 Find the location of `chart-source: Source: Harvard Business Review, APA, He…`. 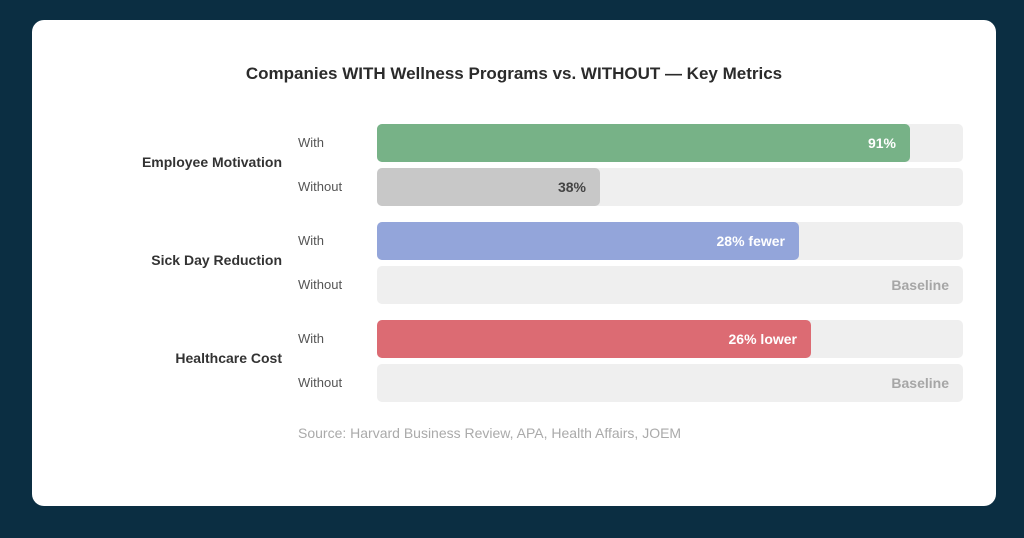

chart-source: Source: Harvard Business Review, APA, He… is located at coordinates (490, 433).